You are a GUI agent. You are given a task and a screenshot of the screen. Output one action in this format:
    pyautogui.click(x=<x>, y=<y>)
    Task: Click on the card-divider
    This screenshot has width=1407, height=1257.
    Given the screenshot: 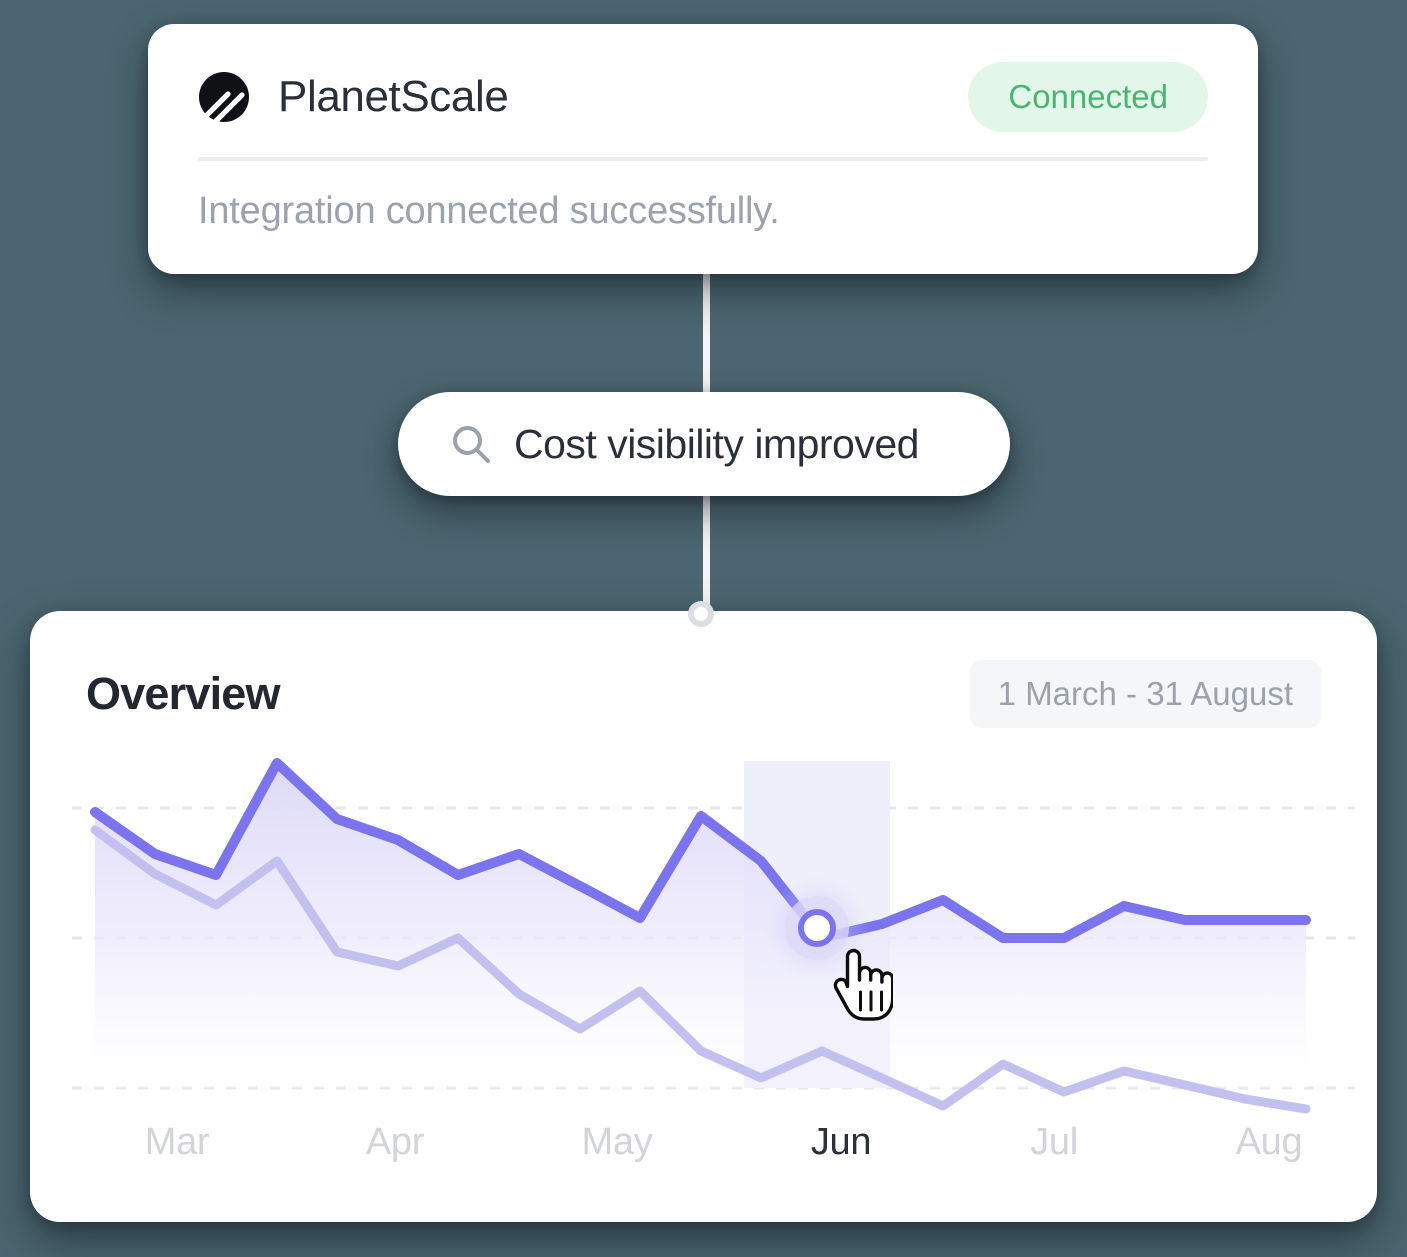 What is the action you would take?
    pyautogui.click(x=703, y=159)
    